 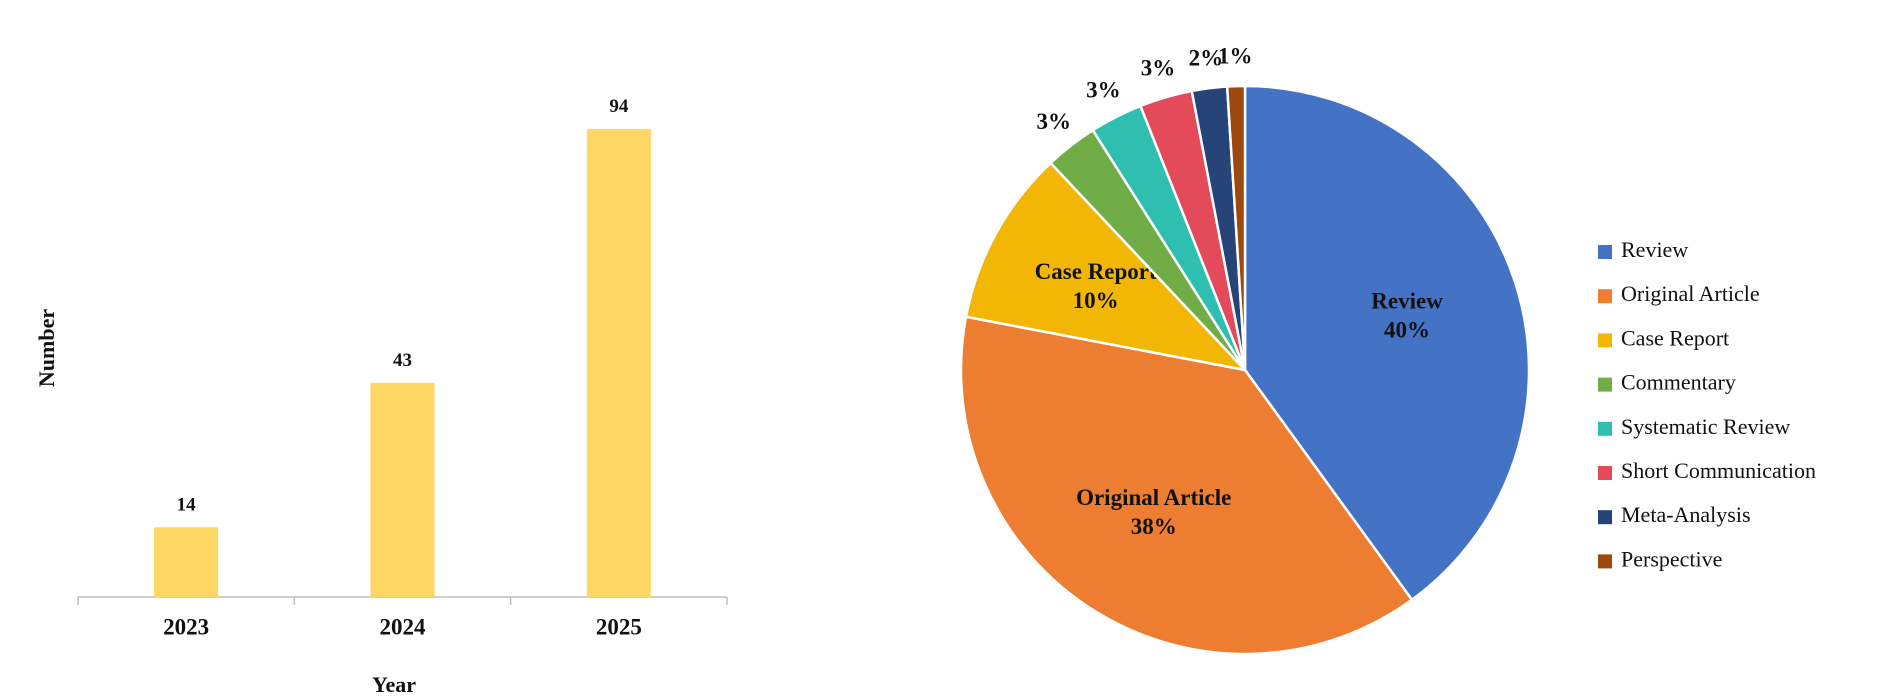 What do you see at coordinates (403, 626) in the screenshot?
I see `x-tick-label: 2024` at bounding box center [403, 626].